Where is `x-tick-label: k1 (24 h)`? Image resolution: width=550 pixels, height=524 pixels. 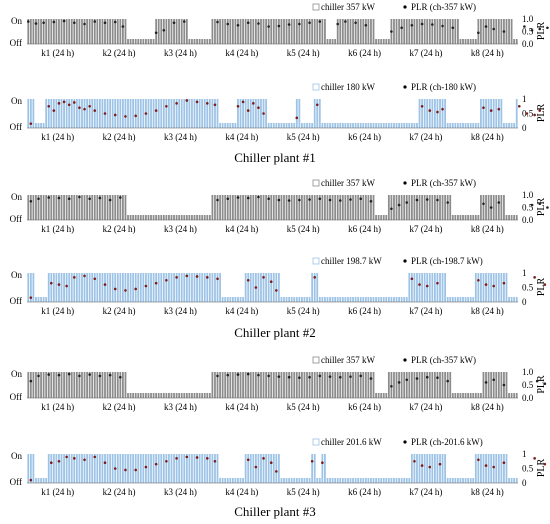 x-tick-label: k1 (24 h) is located at coordinates (57, 492).